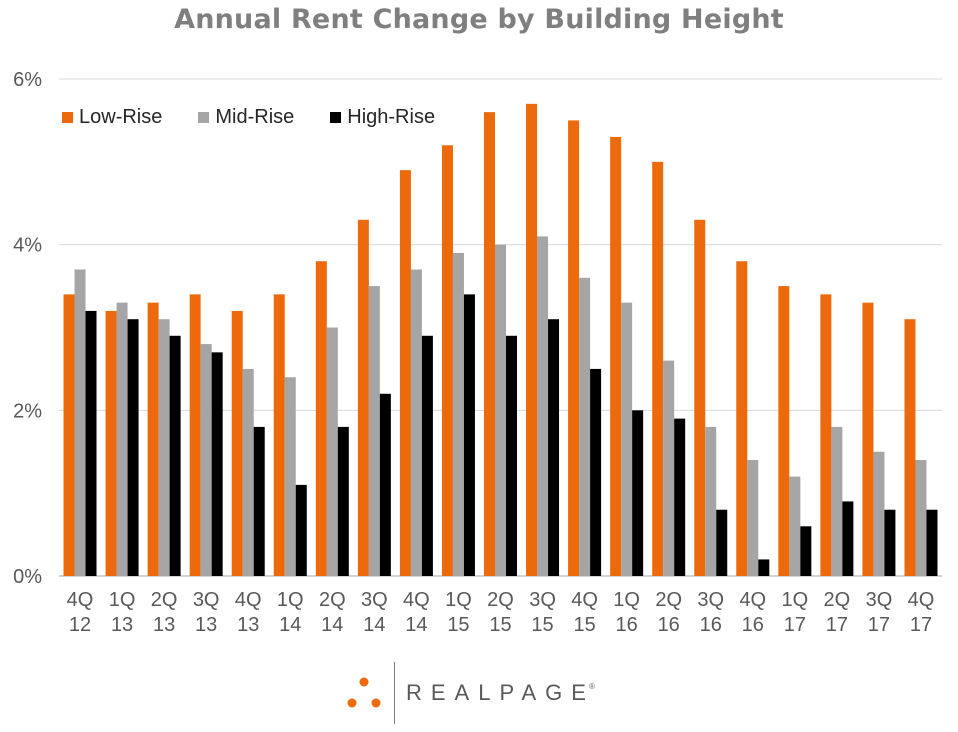 The image size is (958, 732). Describe the element at coordinates (27, 411) in the screenshot. I see `y-tick-label: 2%` at that location.